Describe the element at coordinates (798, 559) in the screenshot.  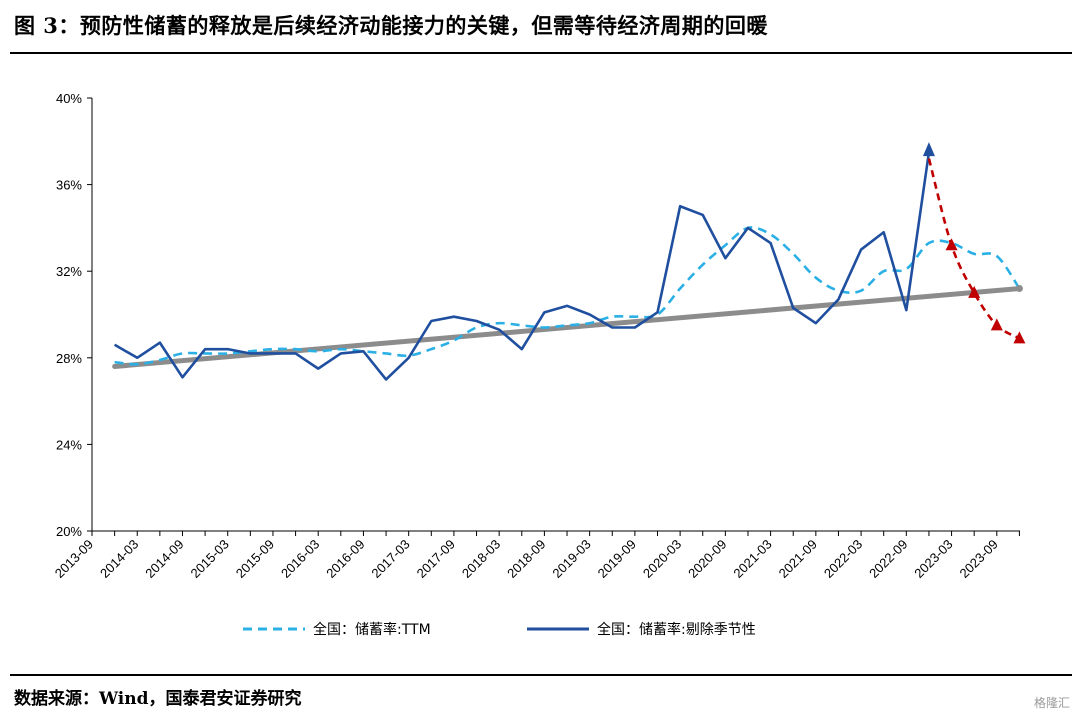
I see `x-tick-label: 2021-09` at that location.